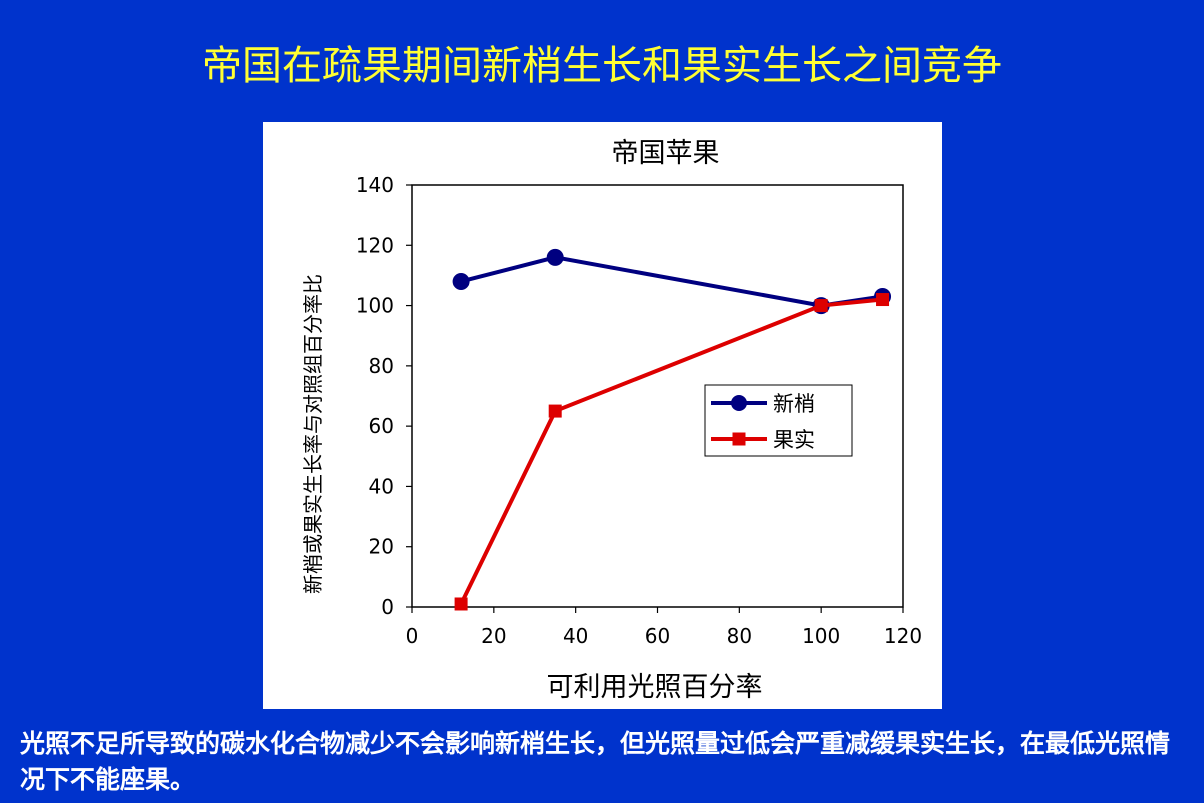 This screenshot has width=1204, height=803. Describe the element at coordinates (778, 420) in the screenshot. I see `legend-box` at that location.